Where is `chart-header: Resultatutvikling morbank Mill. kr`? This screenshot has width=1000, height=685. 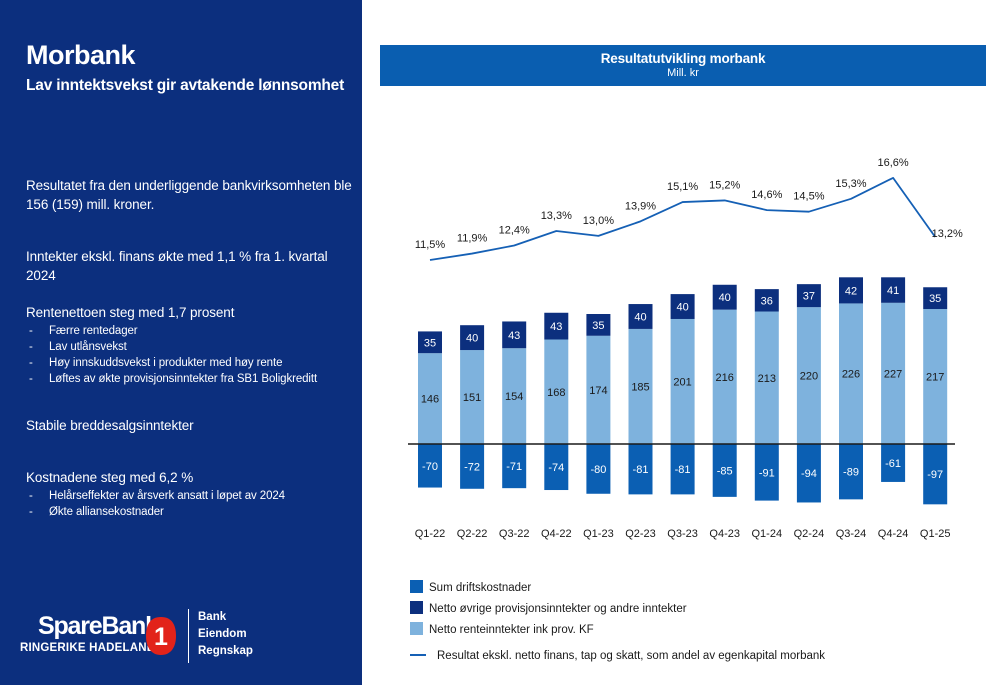 chart-header: Resultatutvikling morbank Mill. kr is located at coordinates (683, 65).